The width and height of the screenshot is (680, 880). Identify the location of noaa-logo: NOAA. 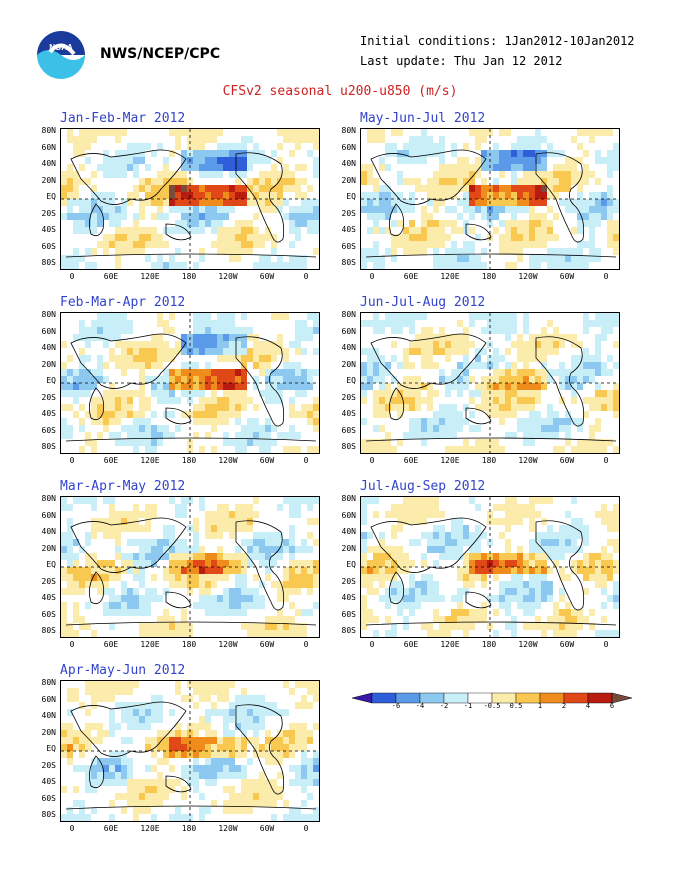
(61, 55).